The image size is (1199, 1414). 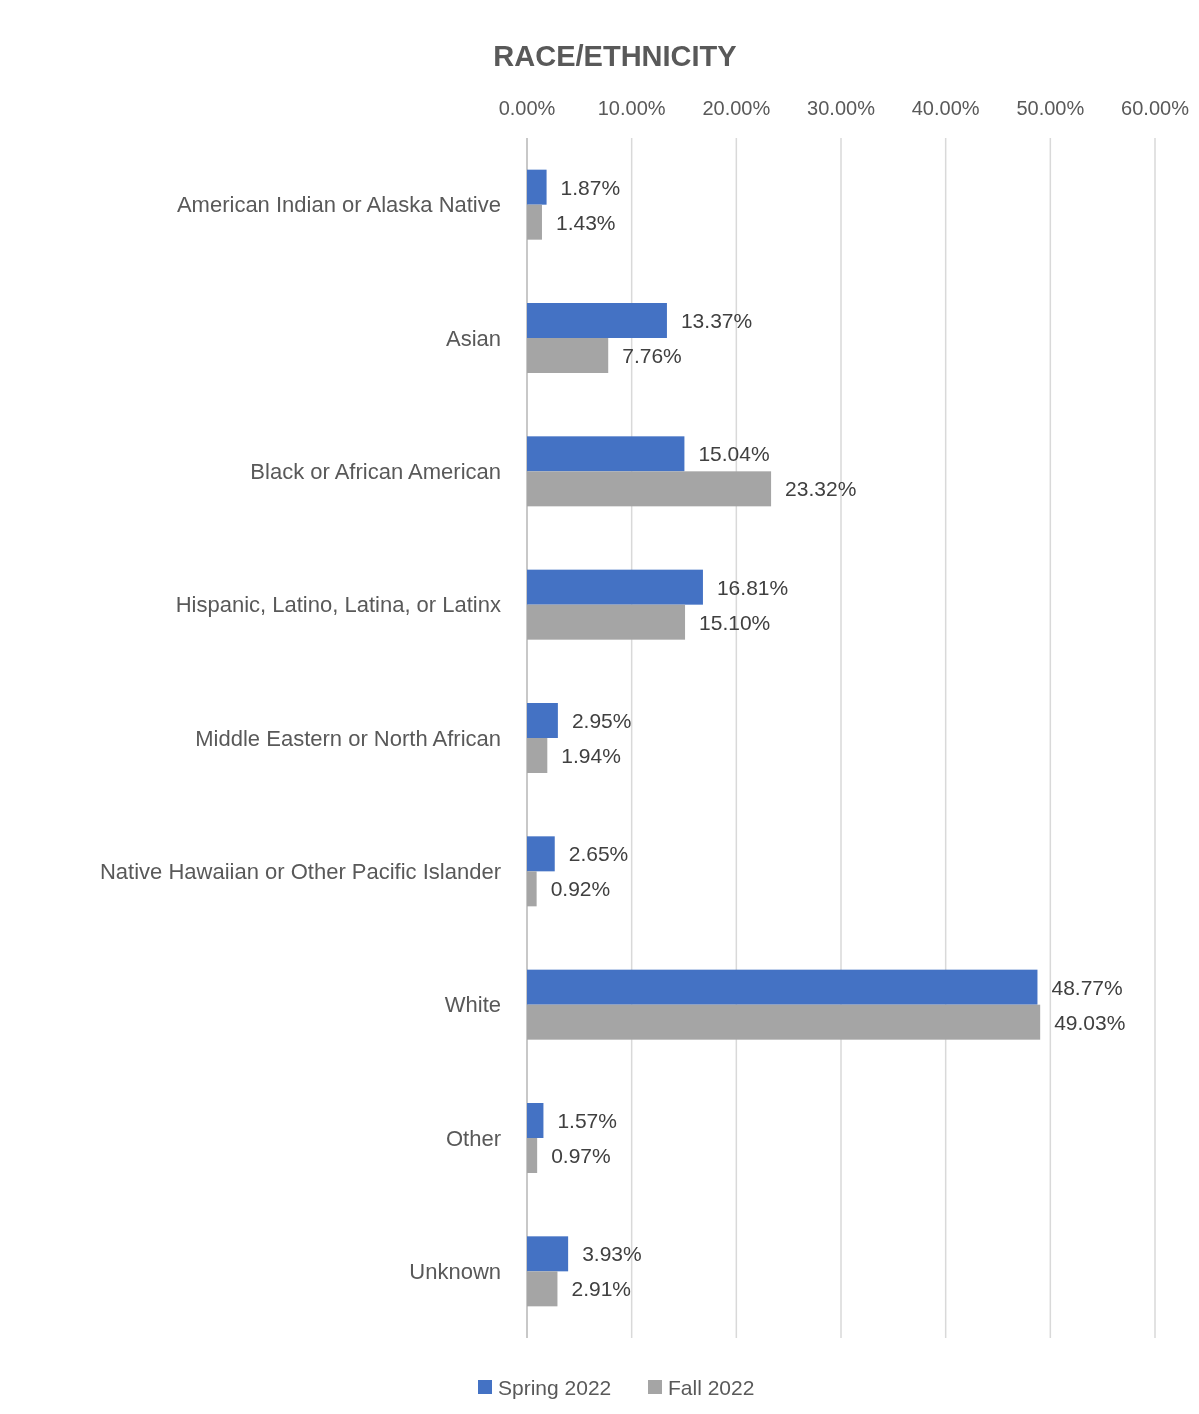 What do you see at coordinates (601, 720) in the screenshot?
I see `data-label: 2.95%` at bounding box center [601, 720].